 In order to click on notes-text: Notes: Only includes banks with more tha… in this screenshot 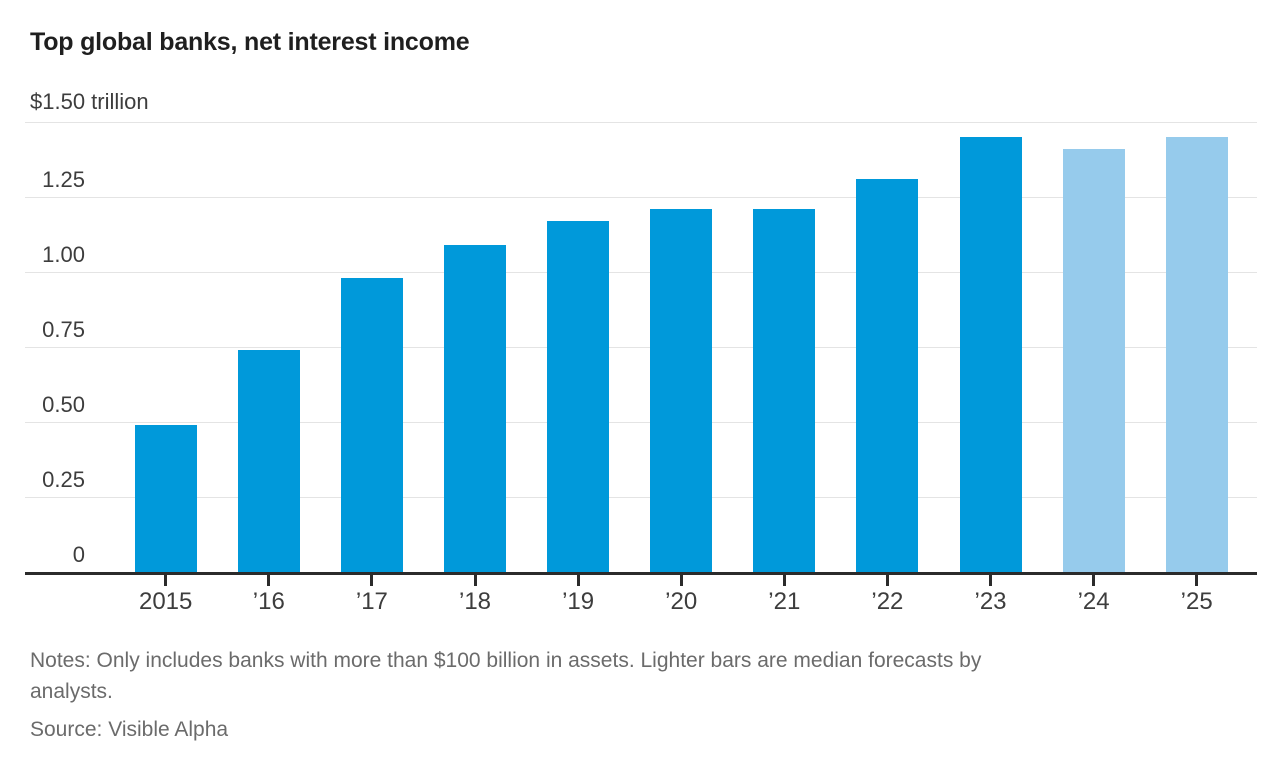, I will do `click(640, 676)`.